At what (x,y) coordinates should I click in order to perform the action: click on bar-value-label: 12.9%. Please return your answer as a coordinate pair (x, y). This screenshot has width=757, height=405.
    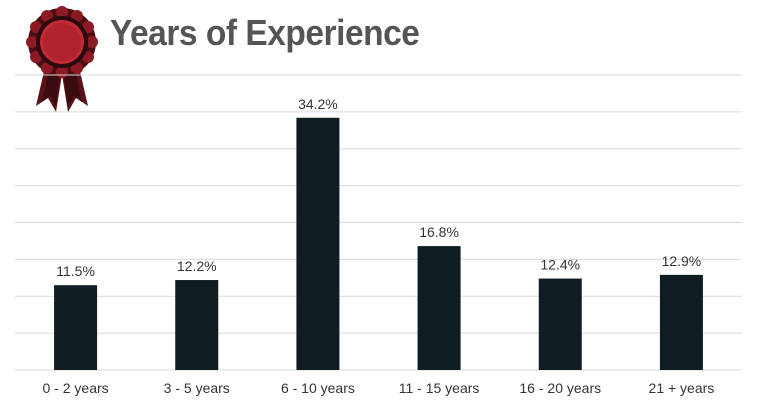
    Looking at the image, I should click on (682, 261).